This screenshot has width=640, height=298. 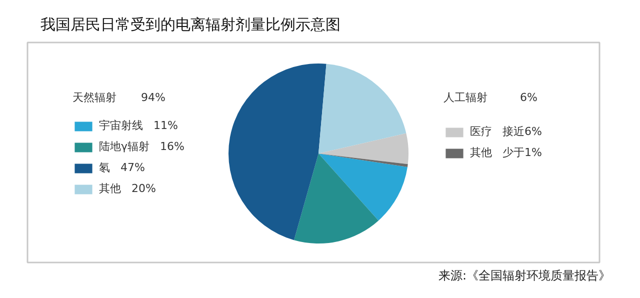 What do you see at coordinates (506, 131) in the screenshot?
I see `legend-label: 医疗 接近6%` at bounding box center [506, 131].